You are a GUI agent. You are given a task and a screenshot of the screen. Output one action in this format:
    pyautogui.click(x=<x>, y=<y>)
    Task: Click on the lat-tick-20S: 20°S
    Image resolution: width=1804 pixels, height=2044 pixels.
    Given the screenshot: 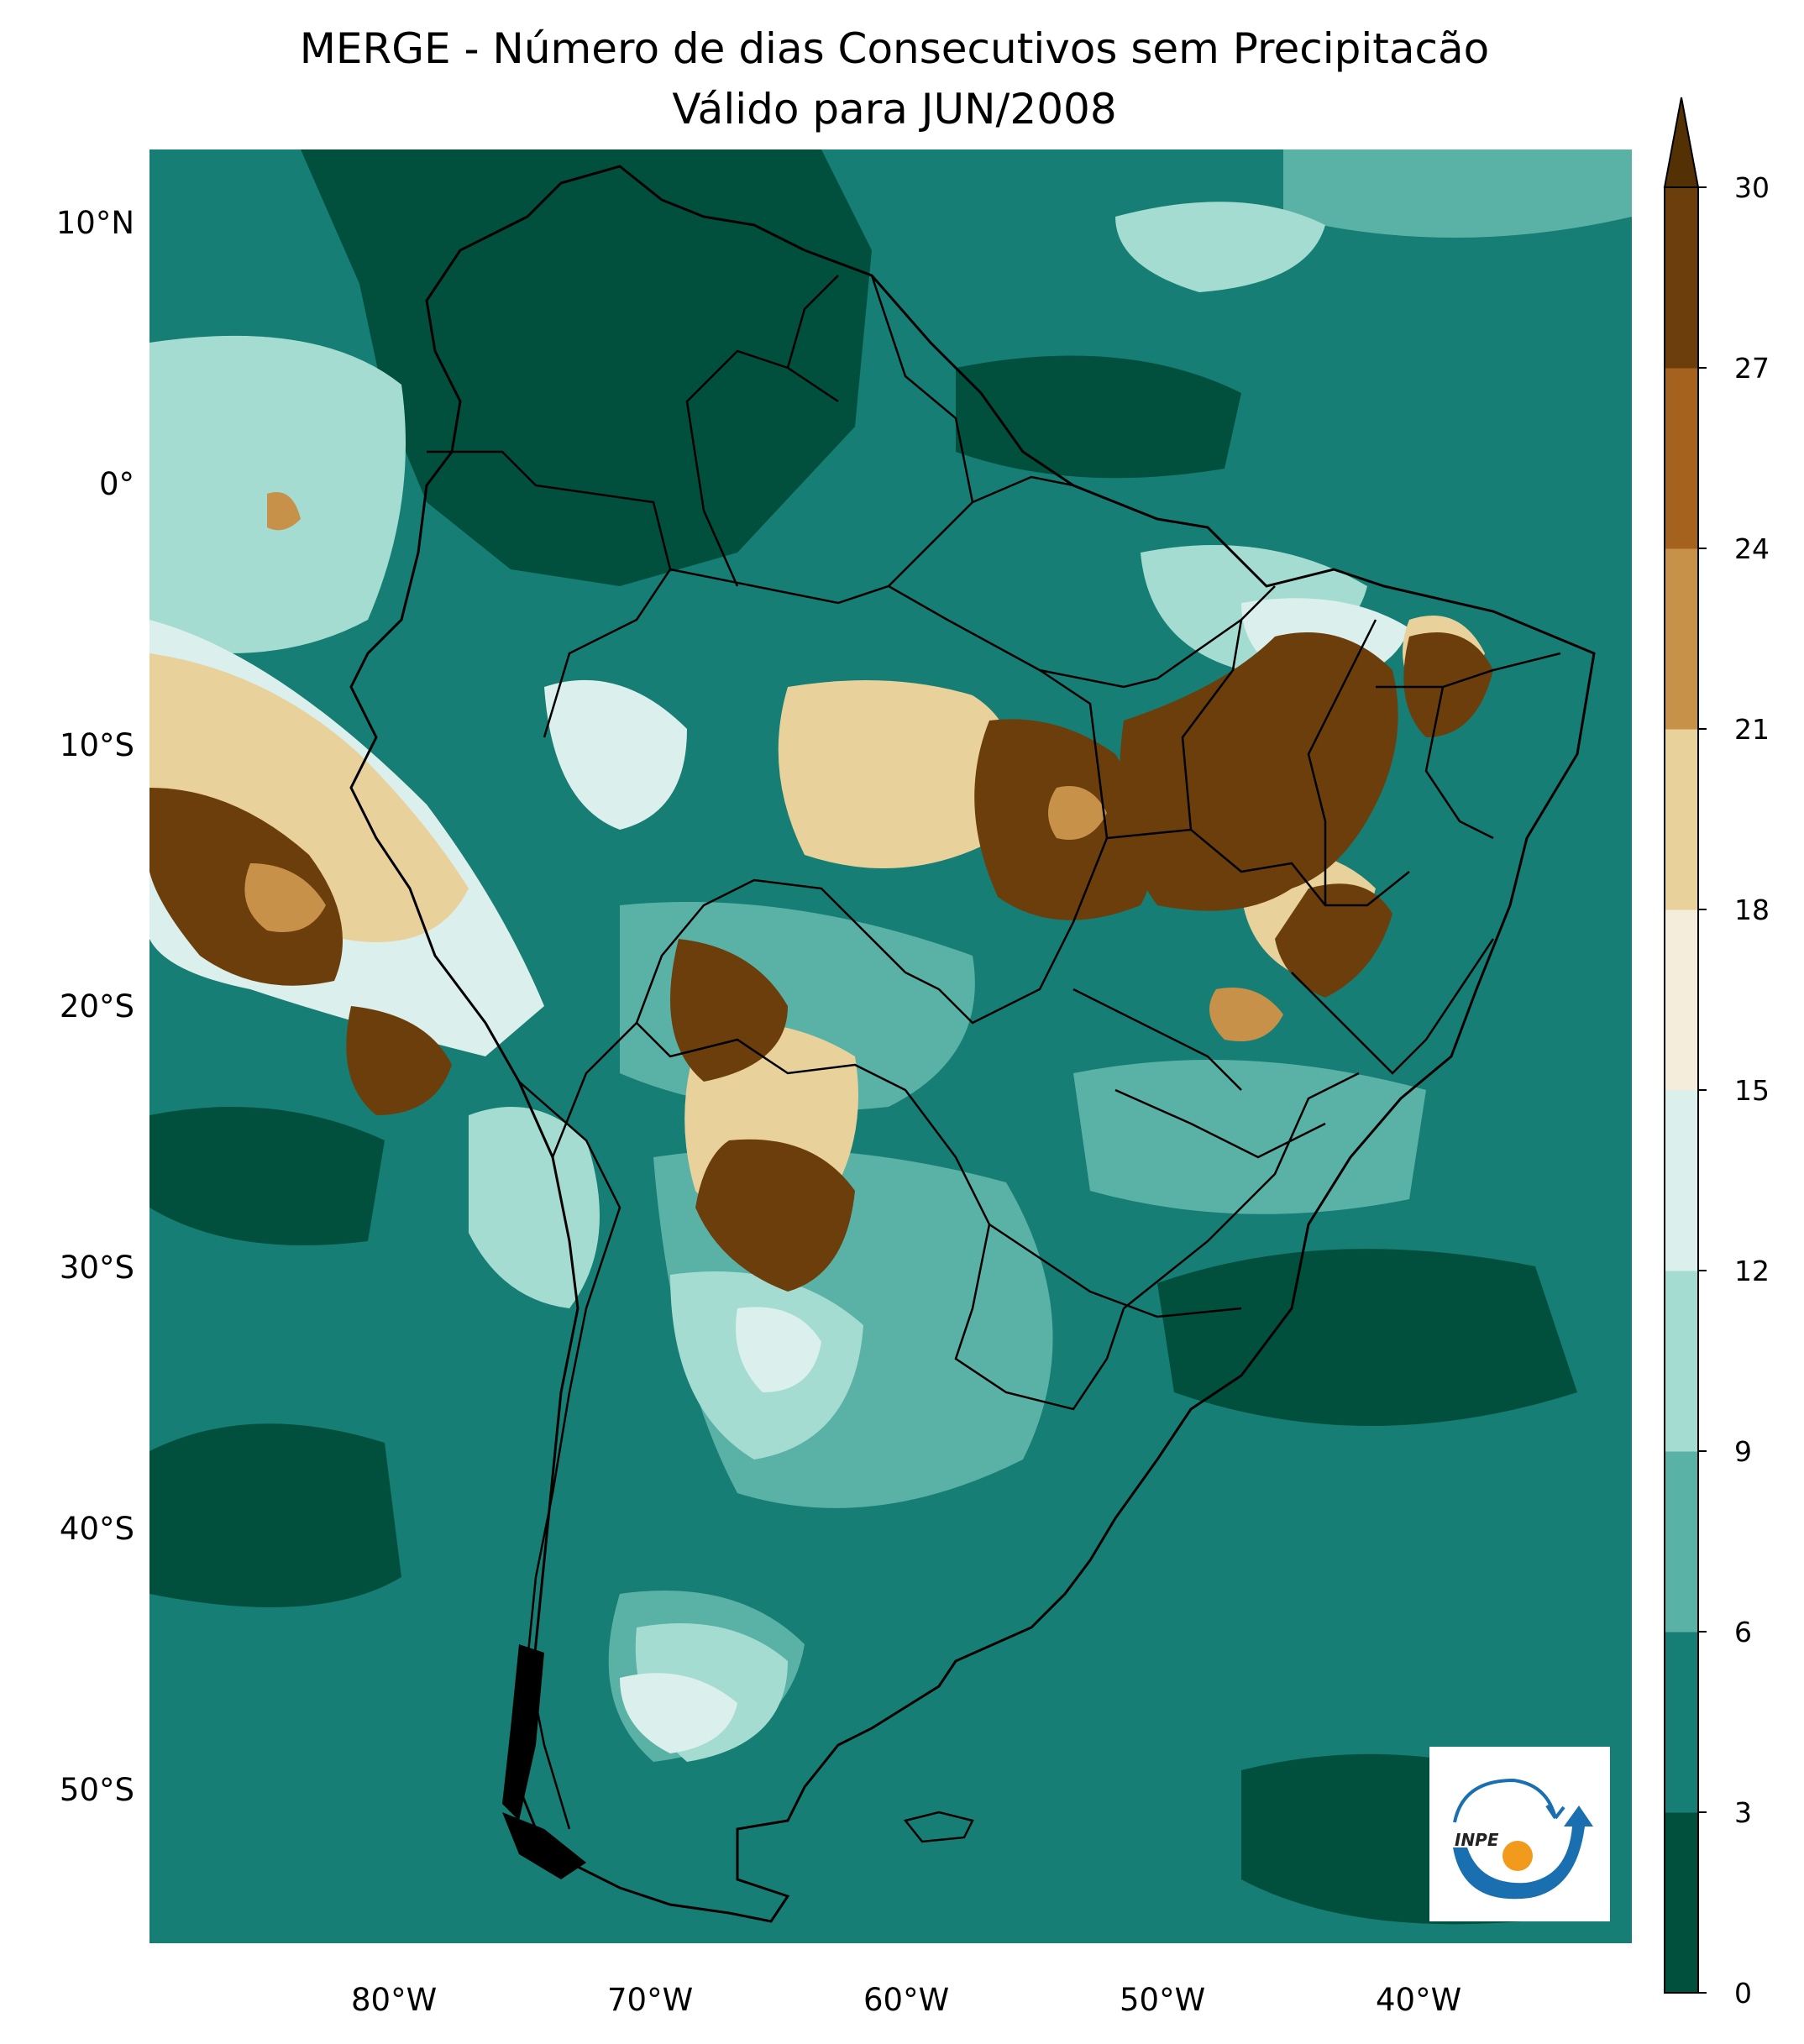 What is the action you would take?
    pyautogui.click(x=96, y=1006)
    